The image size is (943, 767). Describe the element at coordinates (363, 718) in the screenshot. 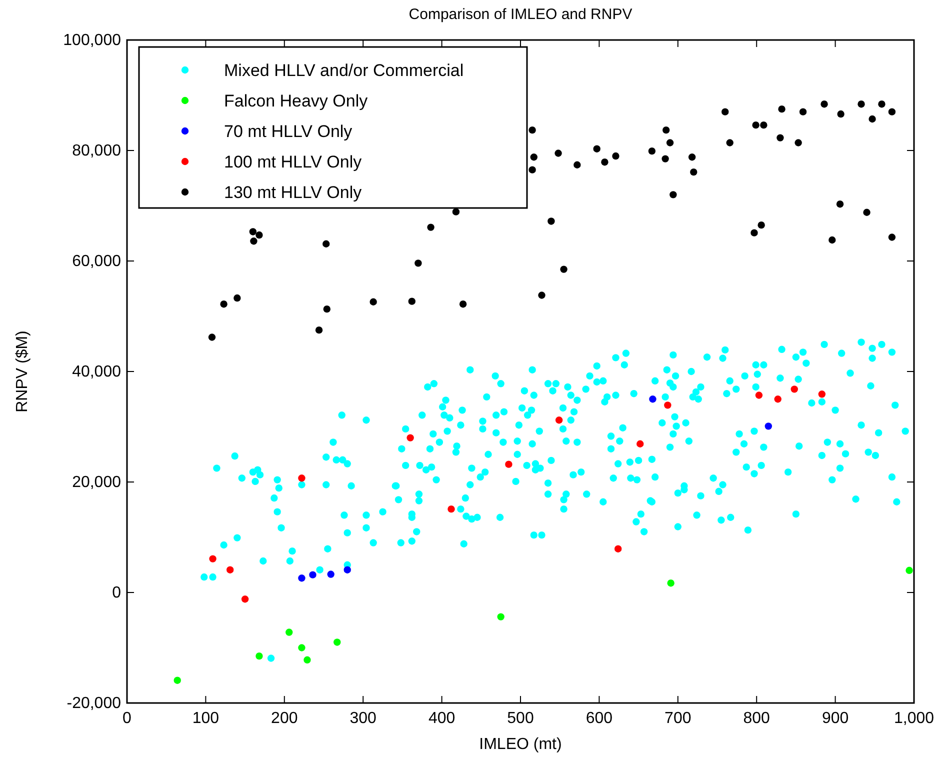

I see `x-tick-label: 300` at that location.